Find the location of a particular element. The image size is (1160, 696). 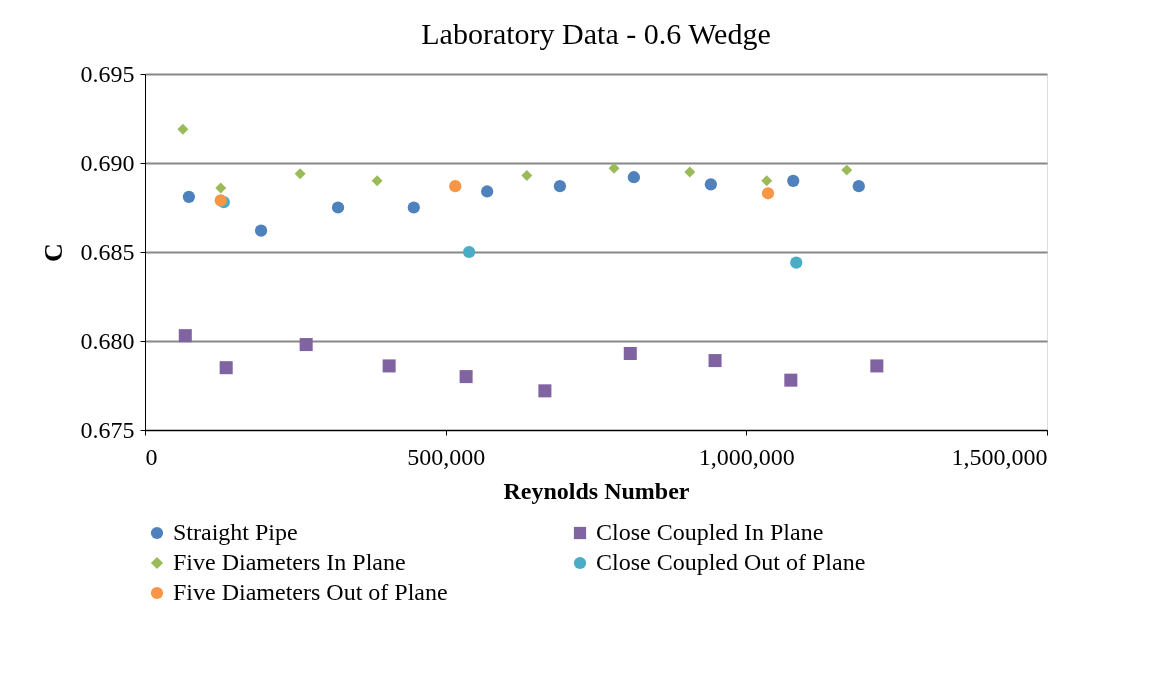

y-tick-label: 0.680 is located at coordinates (107, 340).